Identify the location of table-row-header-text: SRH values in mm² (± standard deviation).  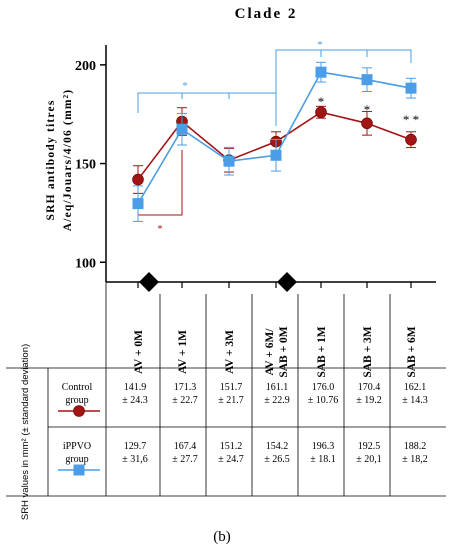
(25, 432).